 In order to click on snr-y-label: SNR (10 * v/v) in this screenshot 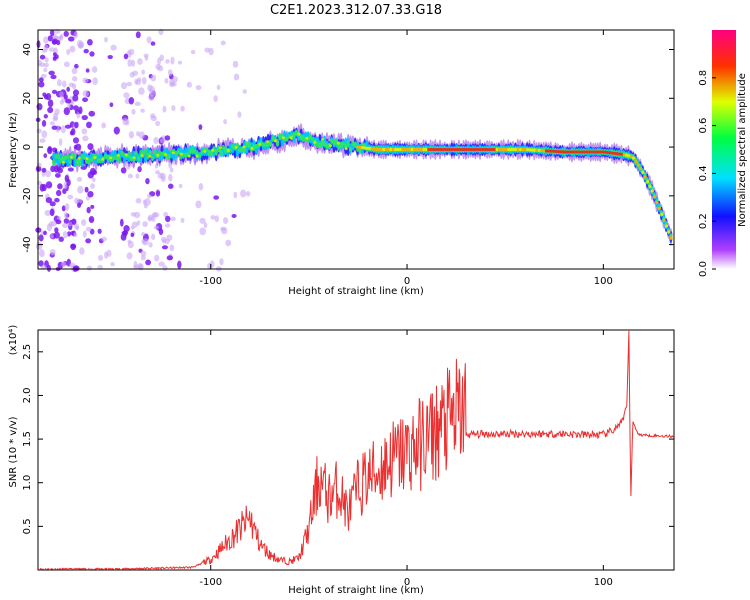, I will do `click(13, 451)`.